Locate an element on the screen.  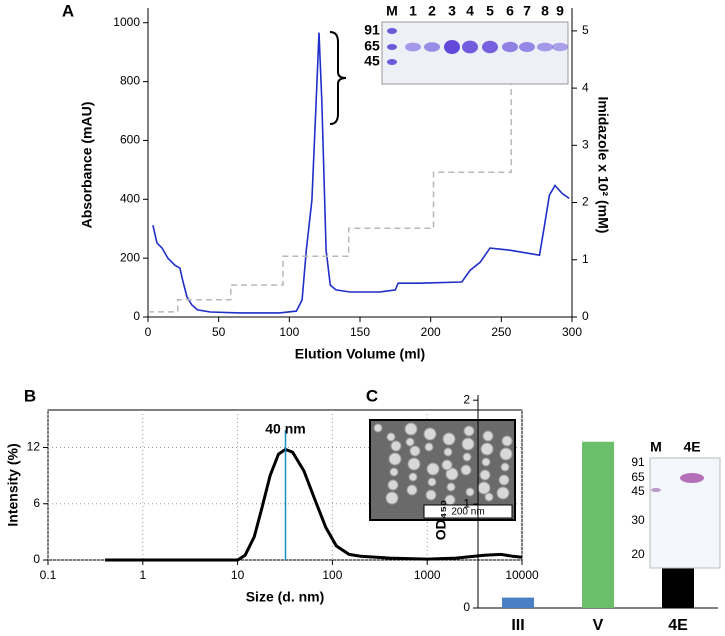
marker-label: 20 is located at coordinates (638, 554).